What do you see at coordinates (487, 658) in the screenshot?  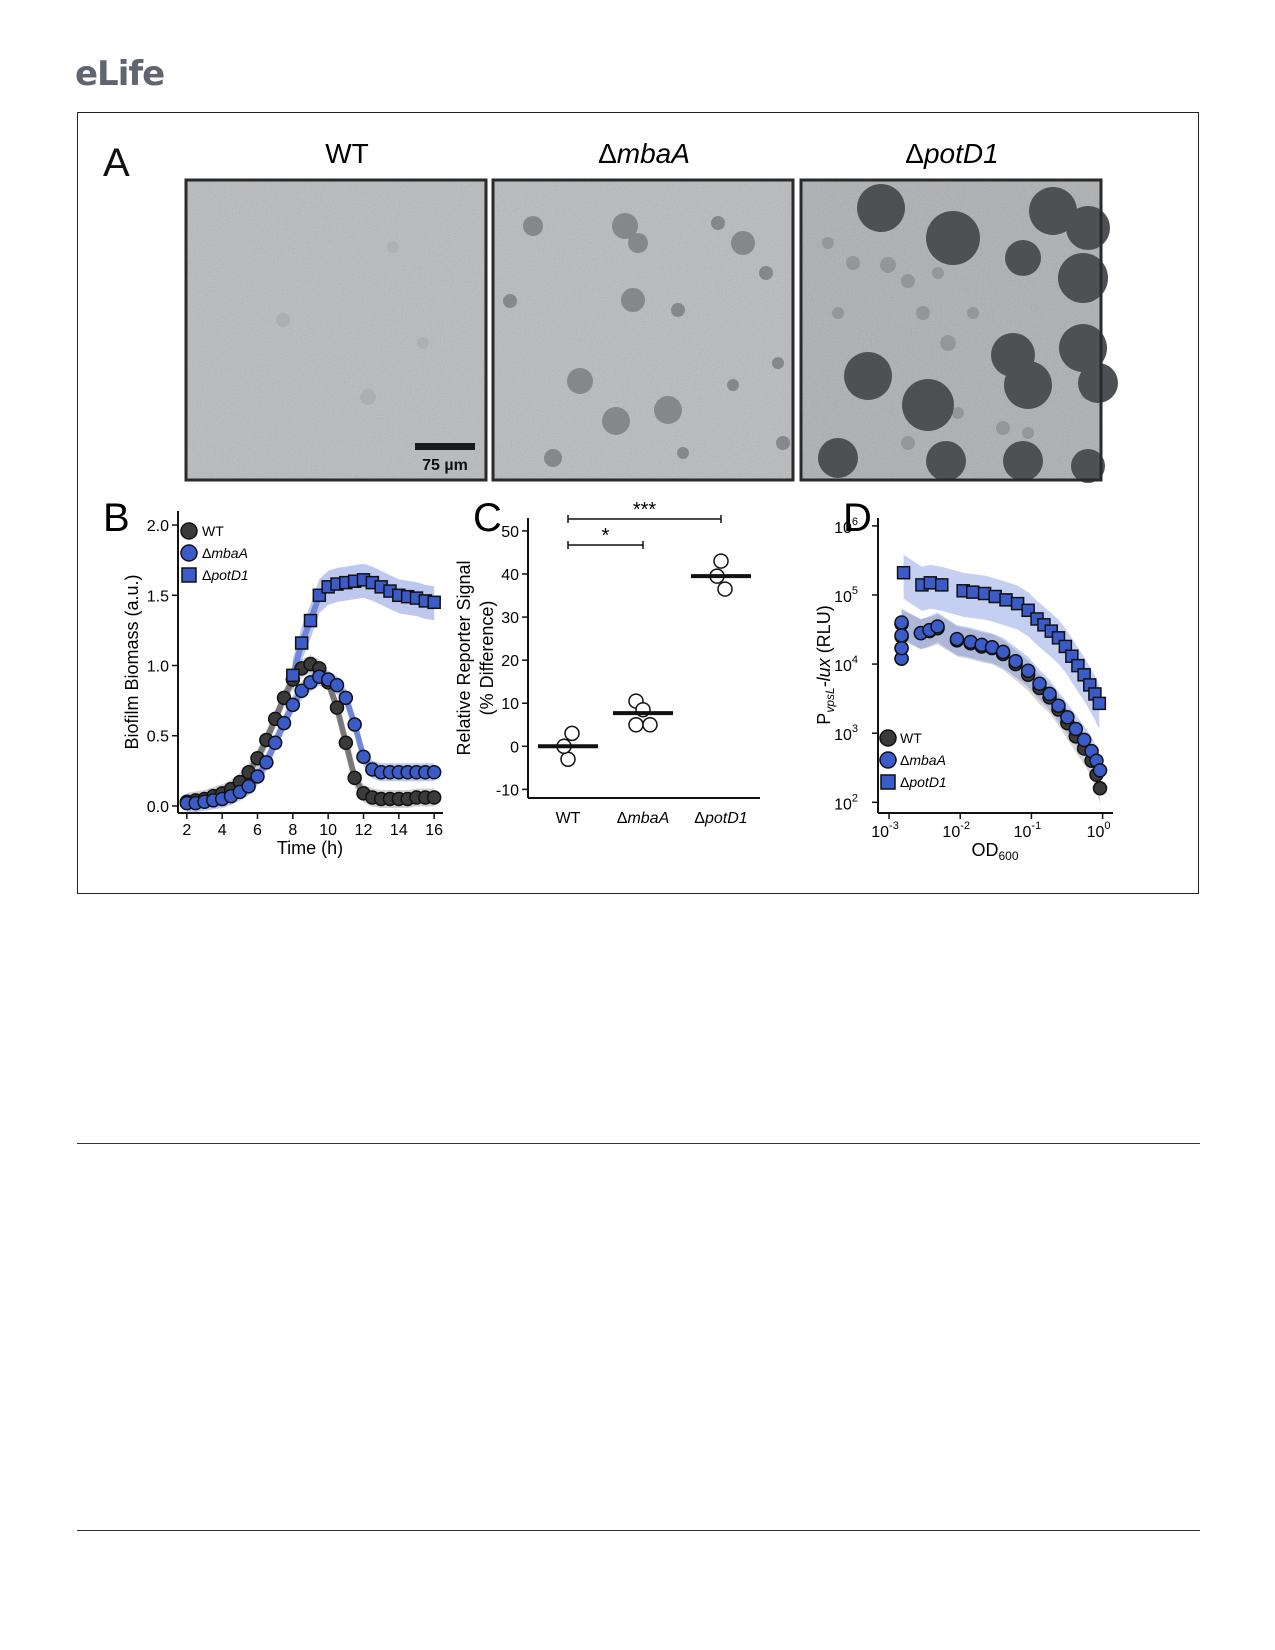 I see `c-y-label-2: (% Difference)` at bounding box center [487, 658].